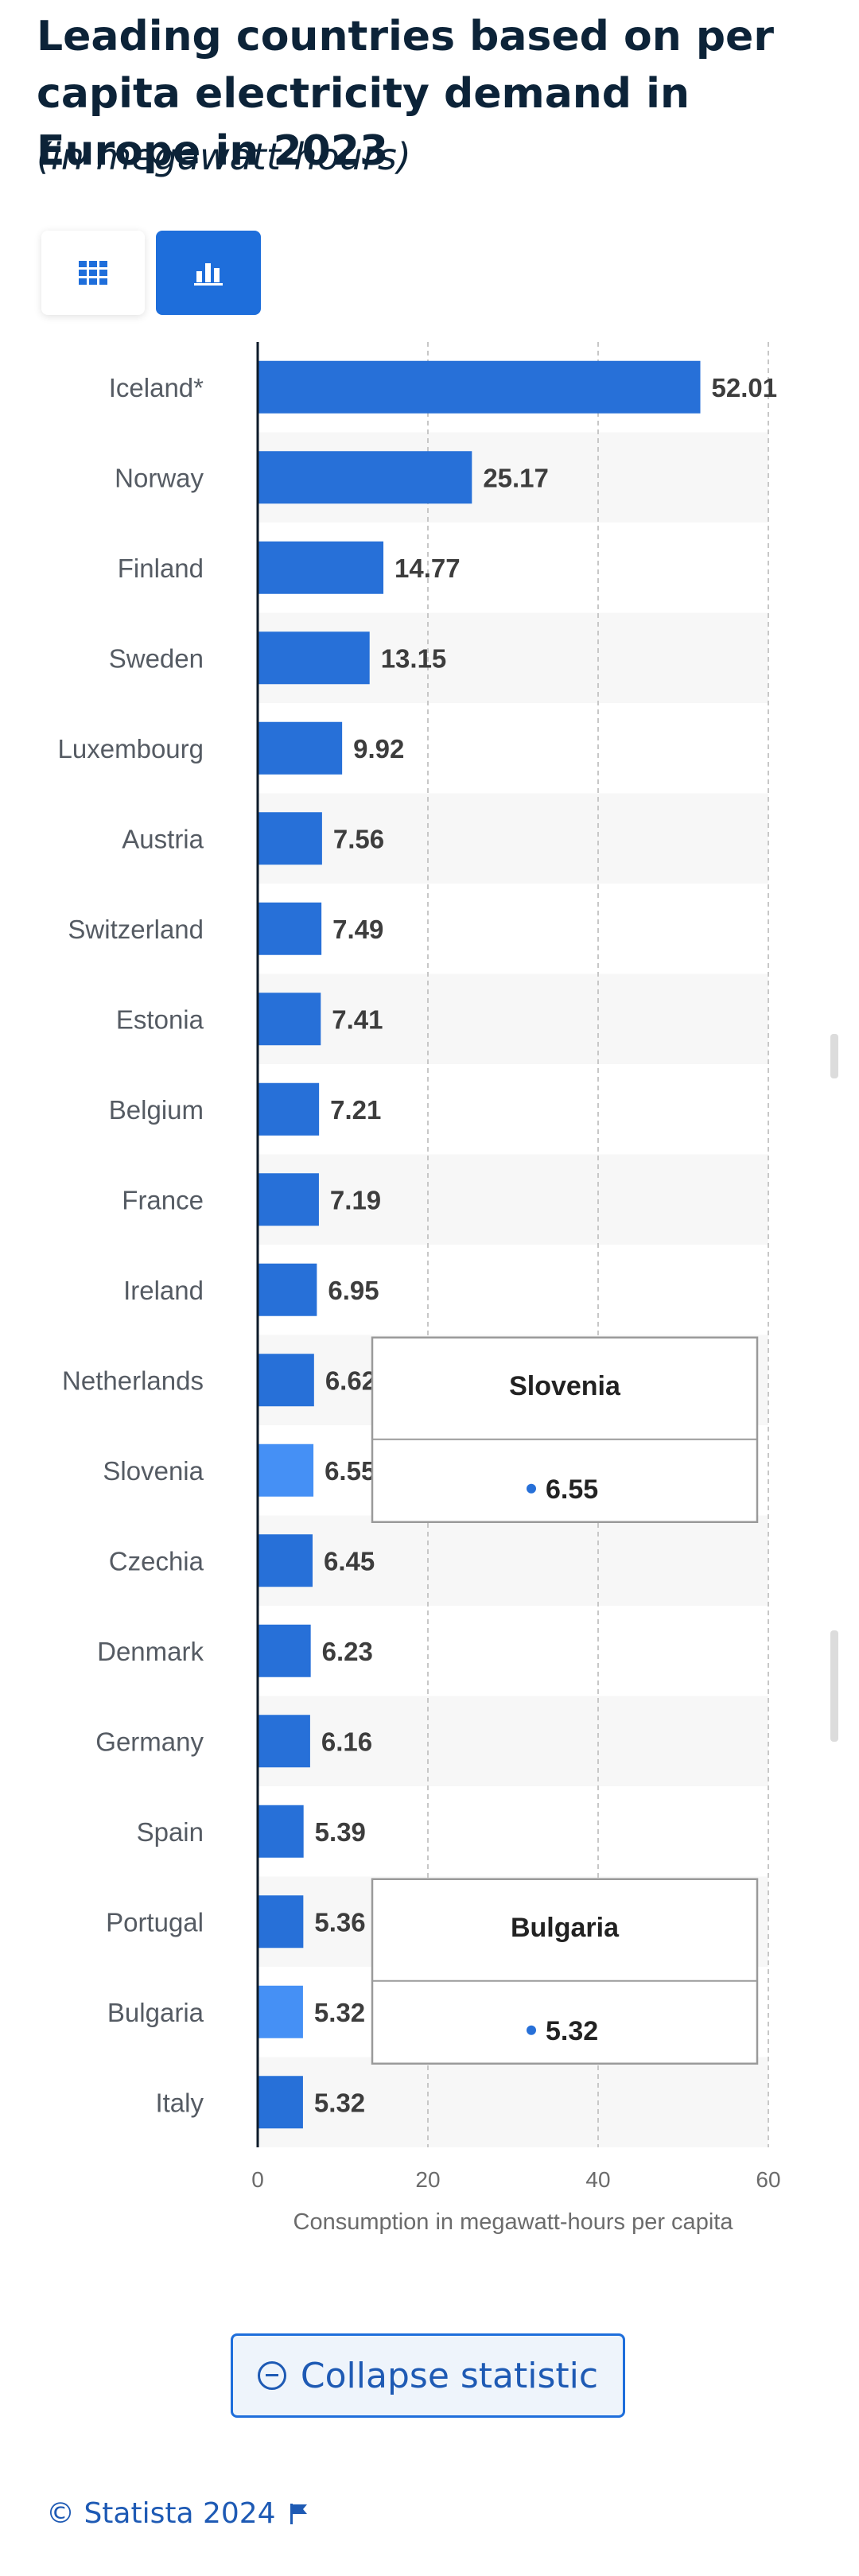  I want to click on category-label: Iceland*, so click(156, 387).